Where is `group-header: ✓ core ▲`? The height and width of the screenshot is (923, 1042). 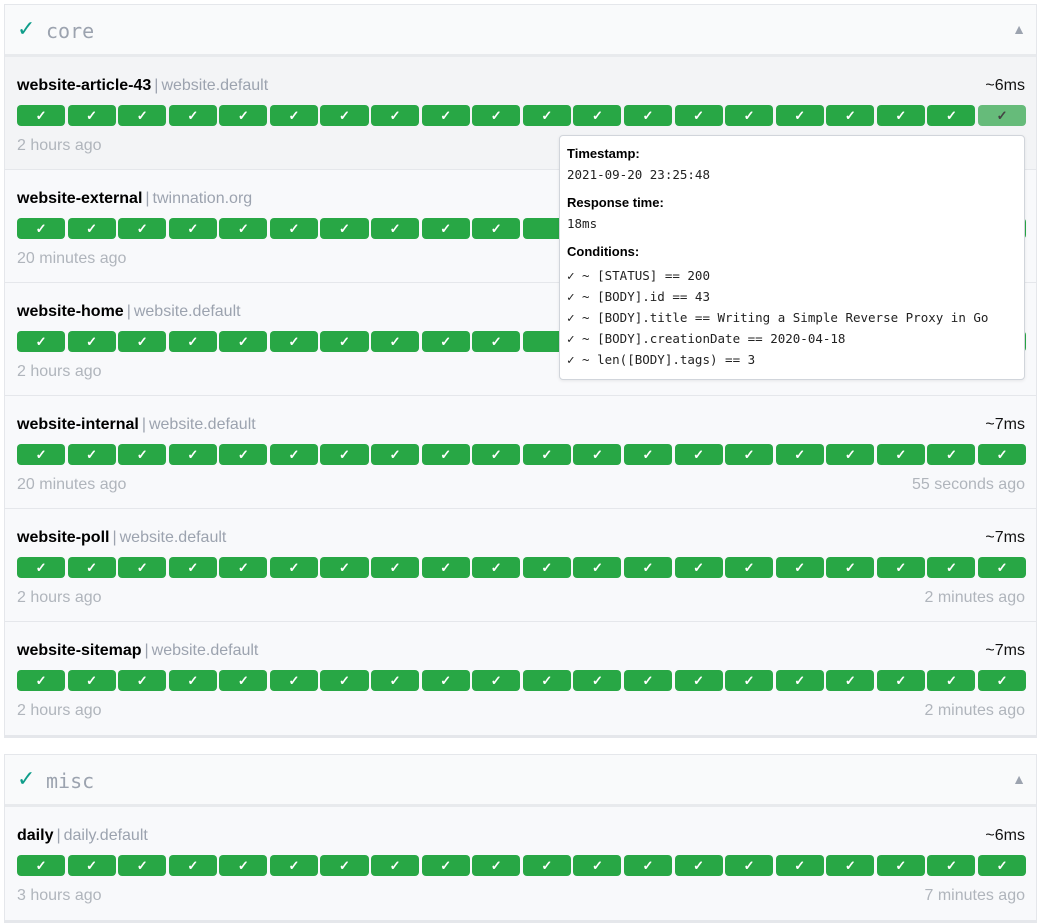
group-header: ✓ core ▲ is located at coordinates (520, 31).